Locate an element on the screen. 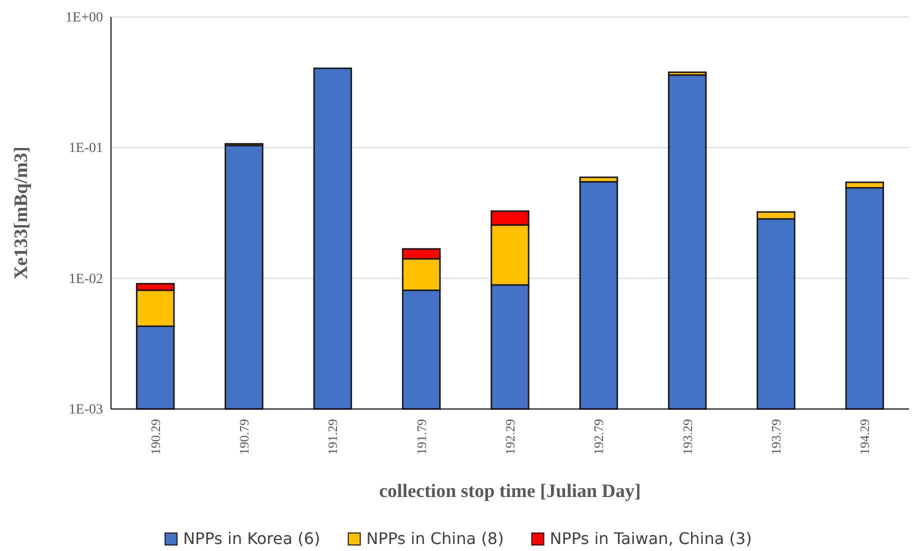 The image size is (917, 551). x-tick-label: 191.79 is located at coordinates (421, 437).